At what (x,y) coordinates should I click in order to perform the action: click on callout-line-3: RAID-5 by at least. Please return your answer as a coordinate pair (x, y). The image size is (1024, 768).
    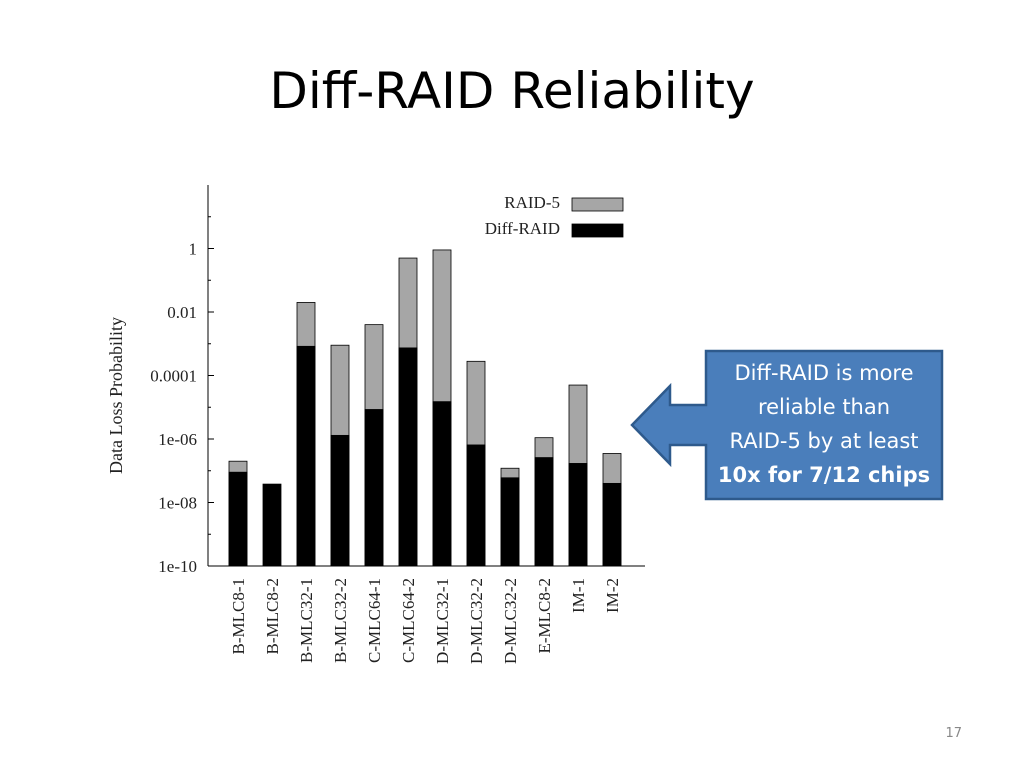
    Looking at the image, I should click on (824, 441).